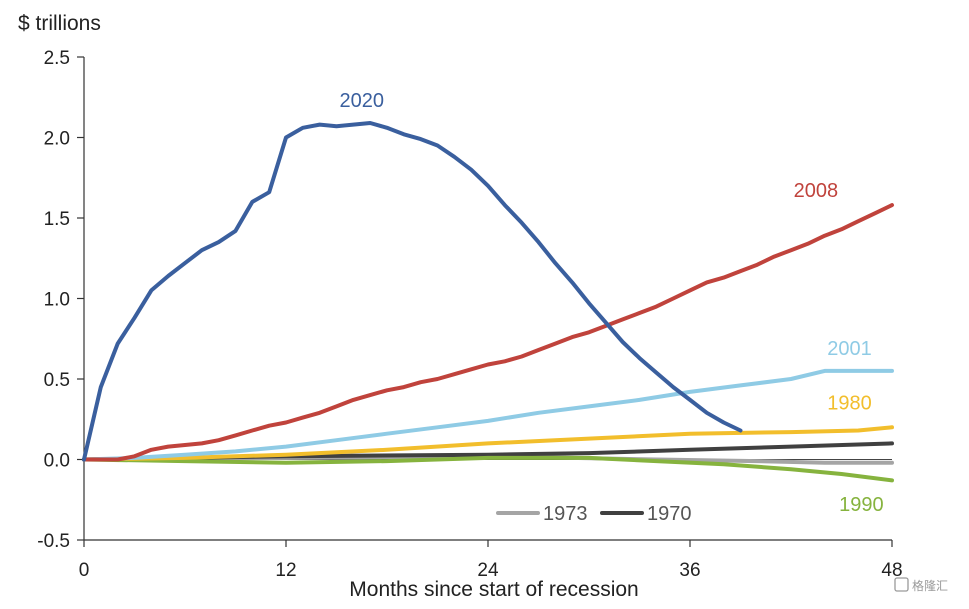 This screenshot has height=609, width=969. I want to click on y-tick-label: -0.5, so click(53, 541).